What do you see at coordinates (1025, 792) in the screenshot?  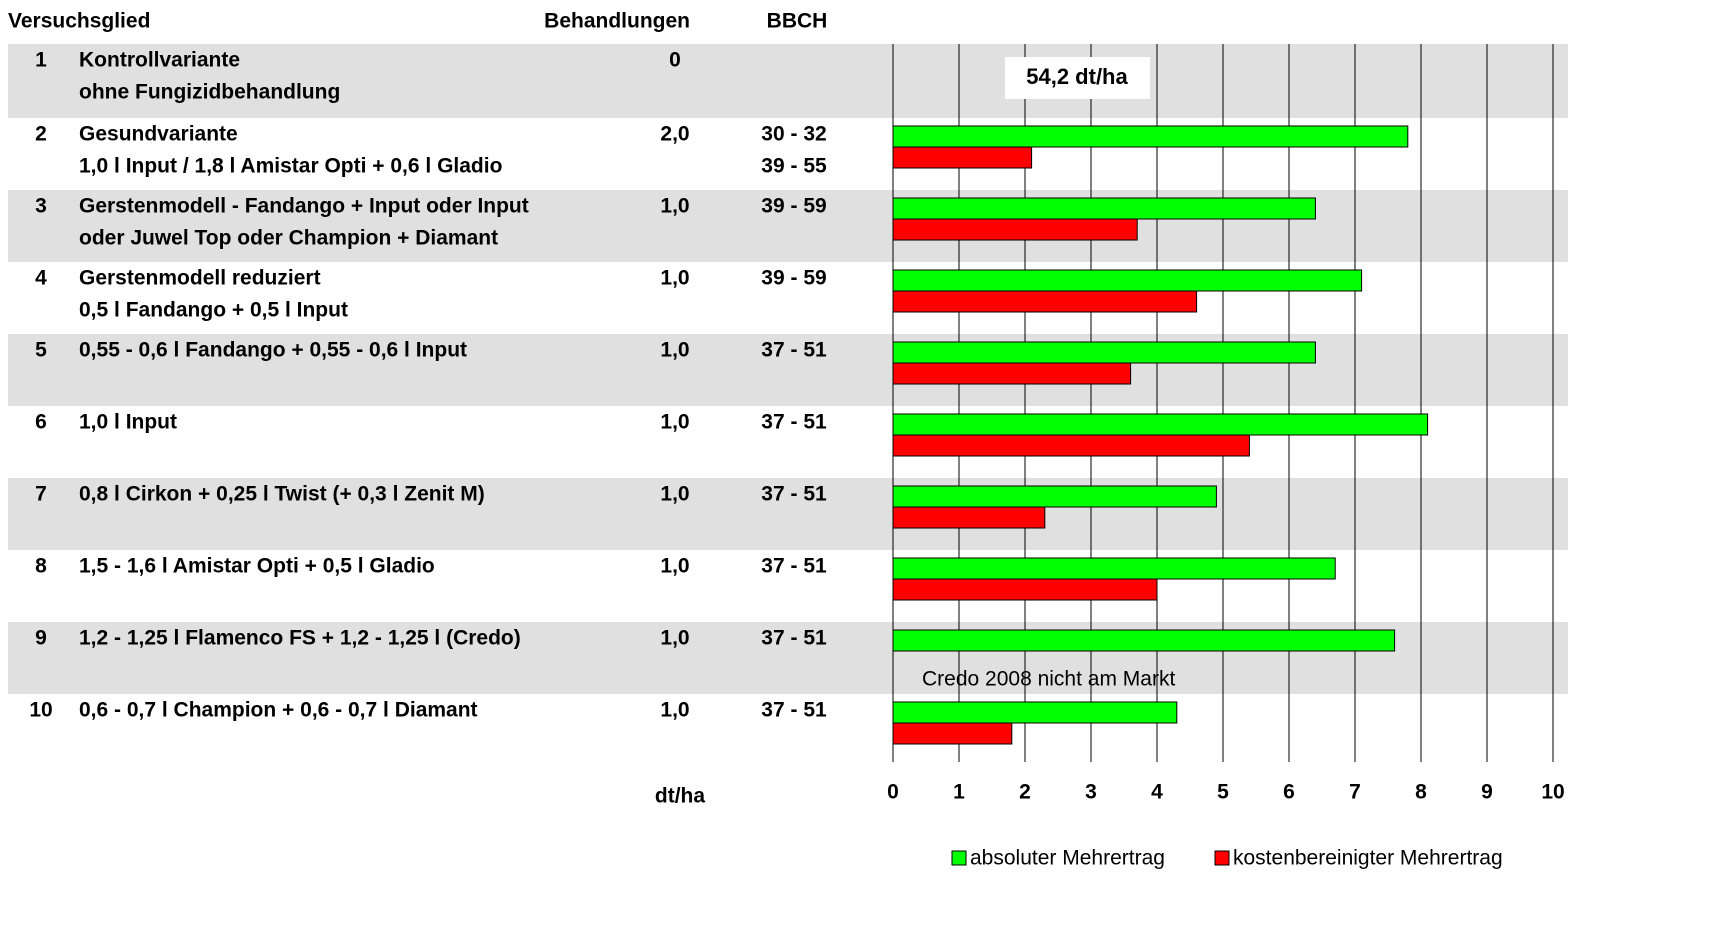 I see `x-tick-label: 2` at bounding box center [1025, 792].